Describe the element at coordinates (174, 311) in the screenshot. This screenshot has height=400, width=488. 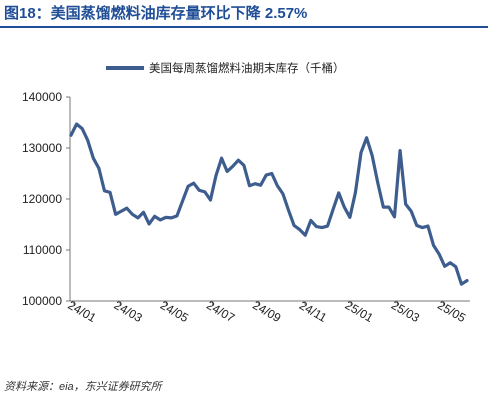
I see `x-tick-label: 24/05` at that location.